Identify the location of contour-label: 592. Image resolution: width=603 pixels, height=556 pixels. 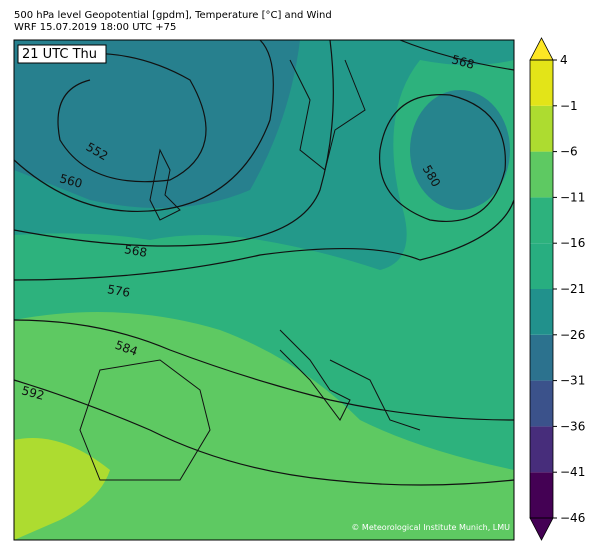
(33, 392).